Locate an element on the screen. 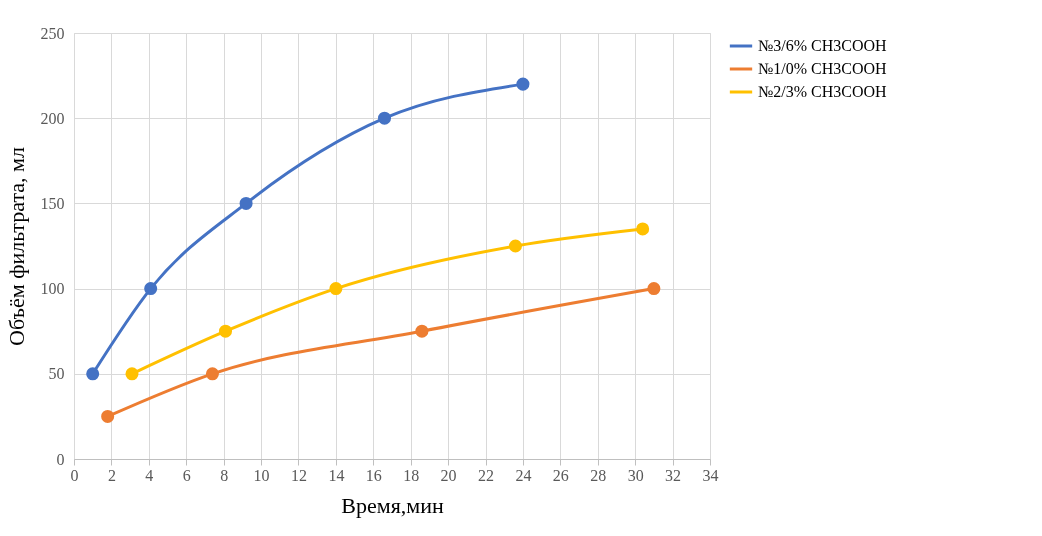  y-axis-title: Объём фильтрата, мл is located at coordinates (16, 246).